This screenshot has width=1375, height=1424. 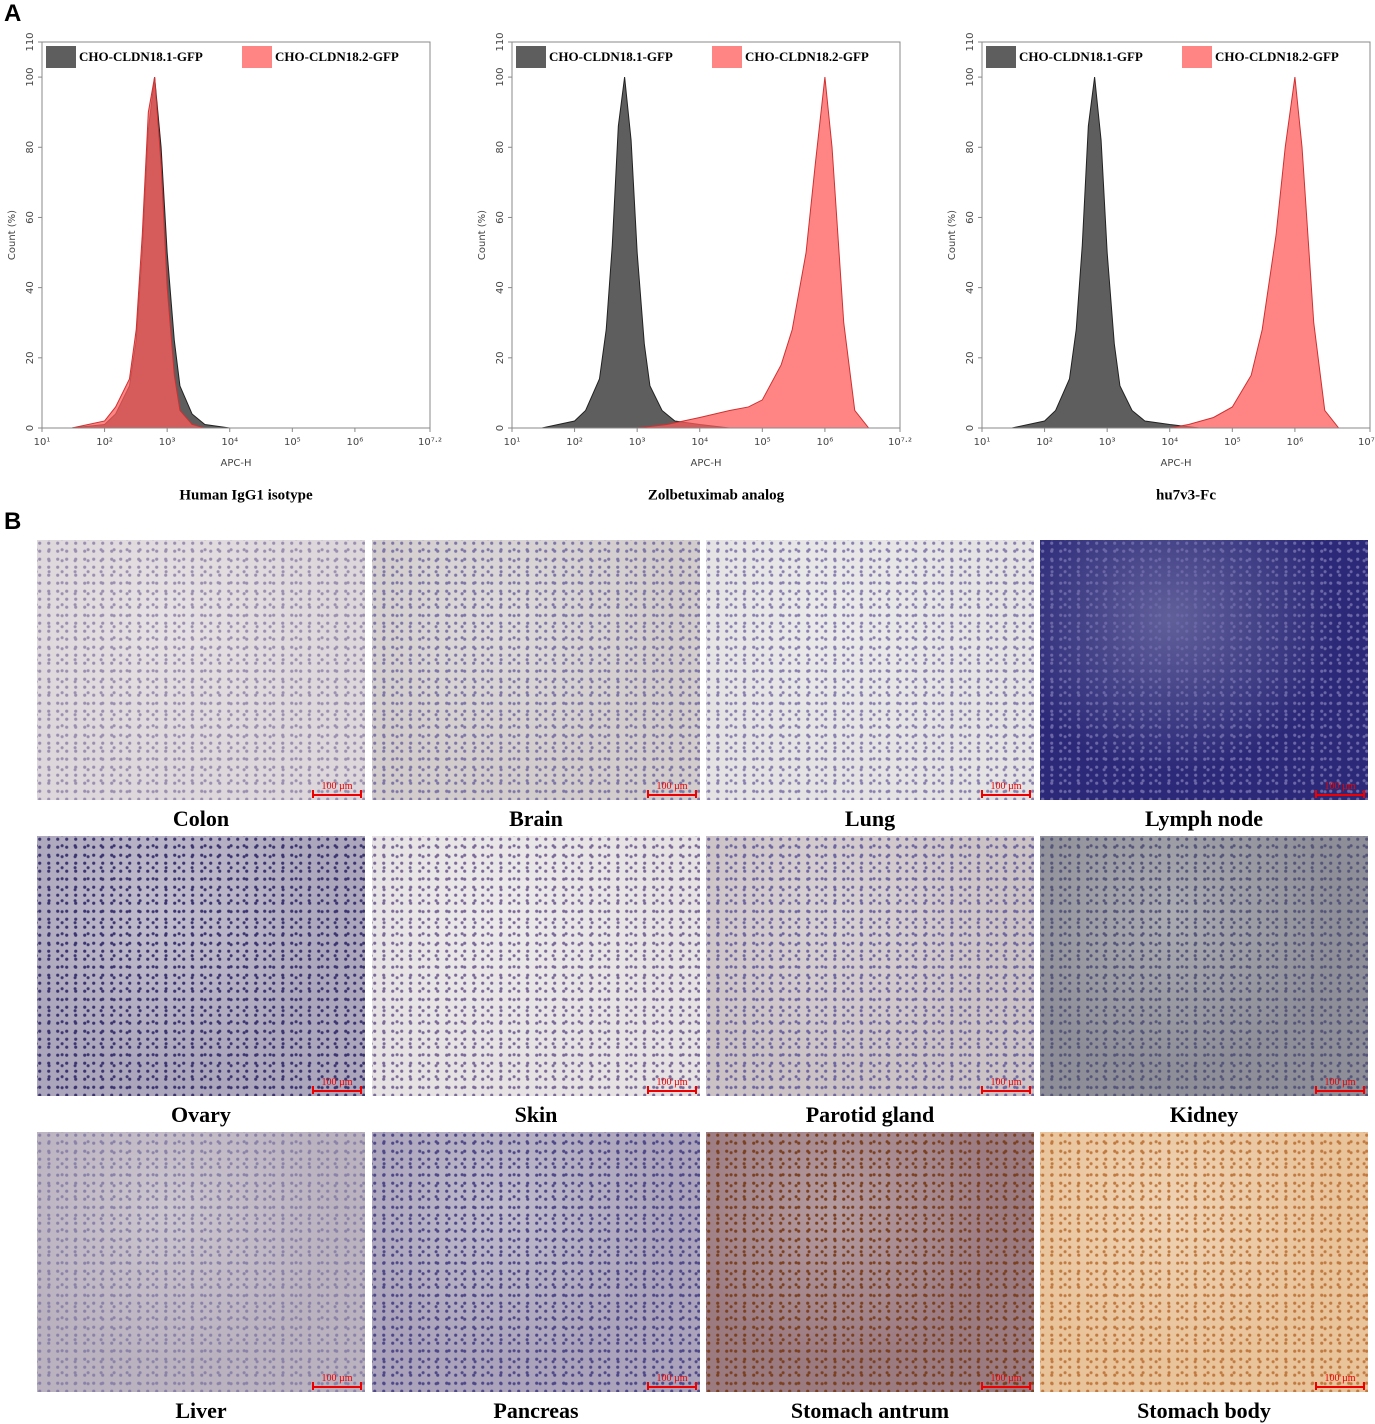 I want to click on x-tick-label: 10⁷·², so click(x=430, y=442).